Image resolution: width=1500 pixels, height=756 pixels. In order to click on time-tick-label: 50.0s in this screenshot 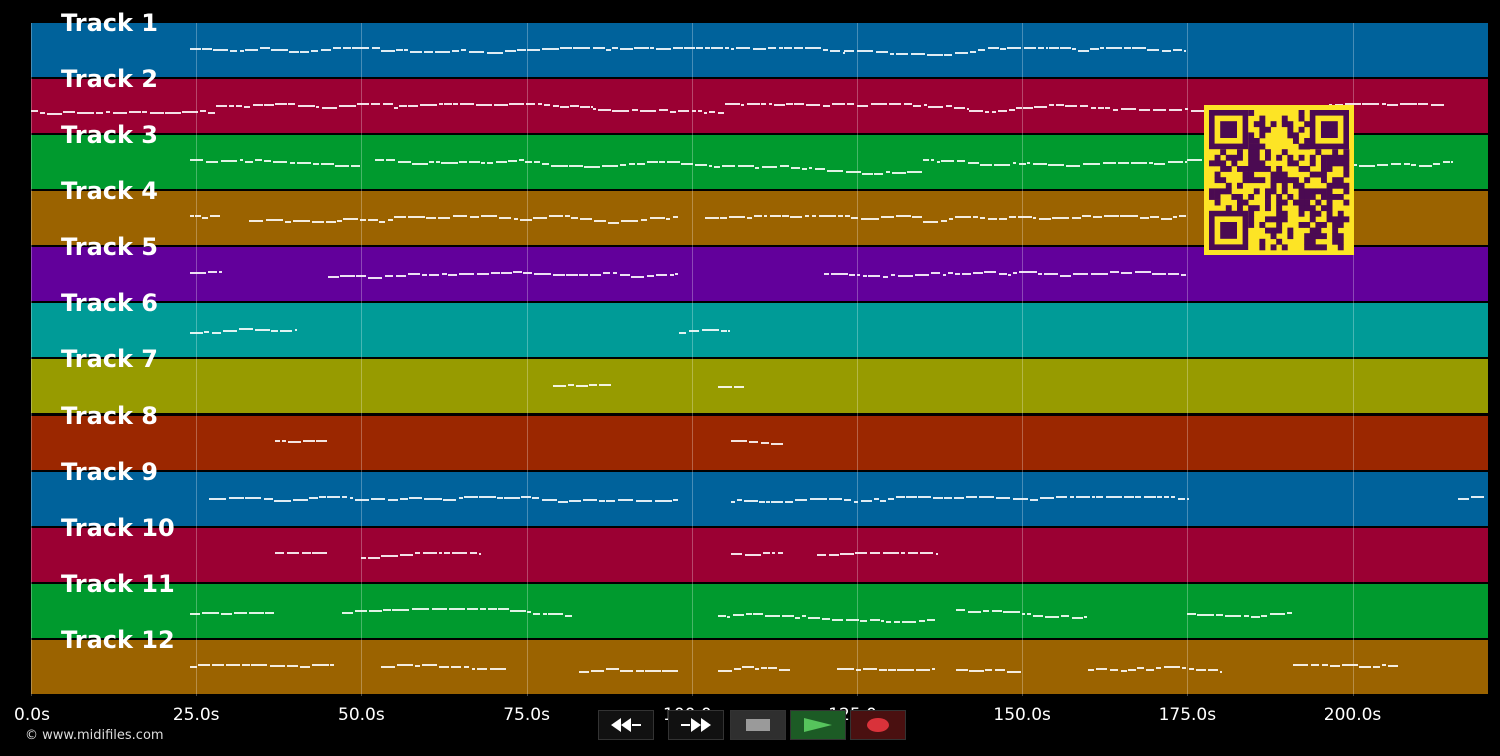, I will do `click(361, 715)`.